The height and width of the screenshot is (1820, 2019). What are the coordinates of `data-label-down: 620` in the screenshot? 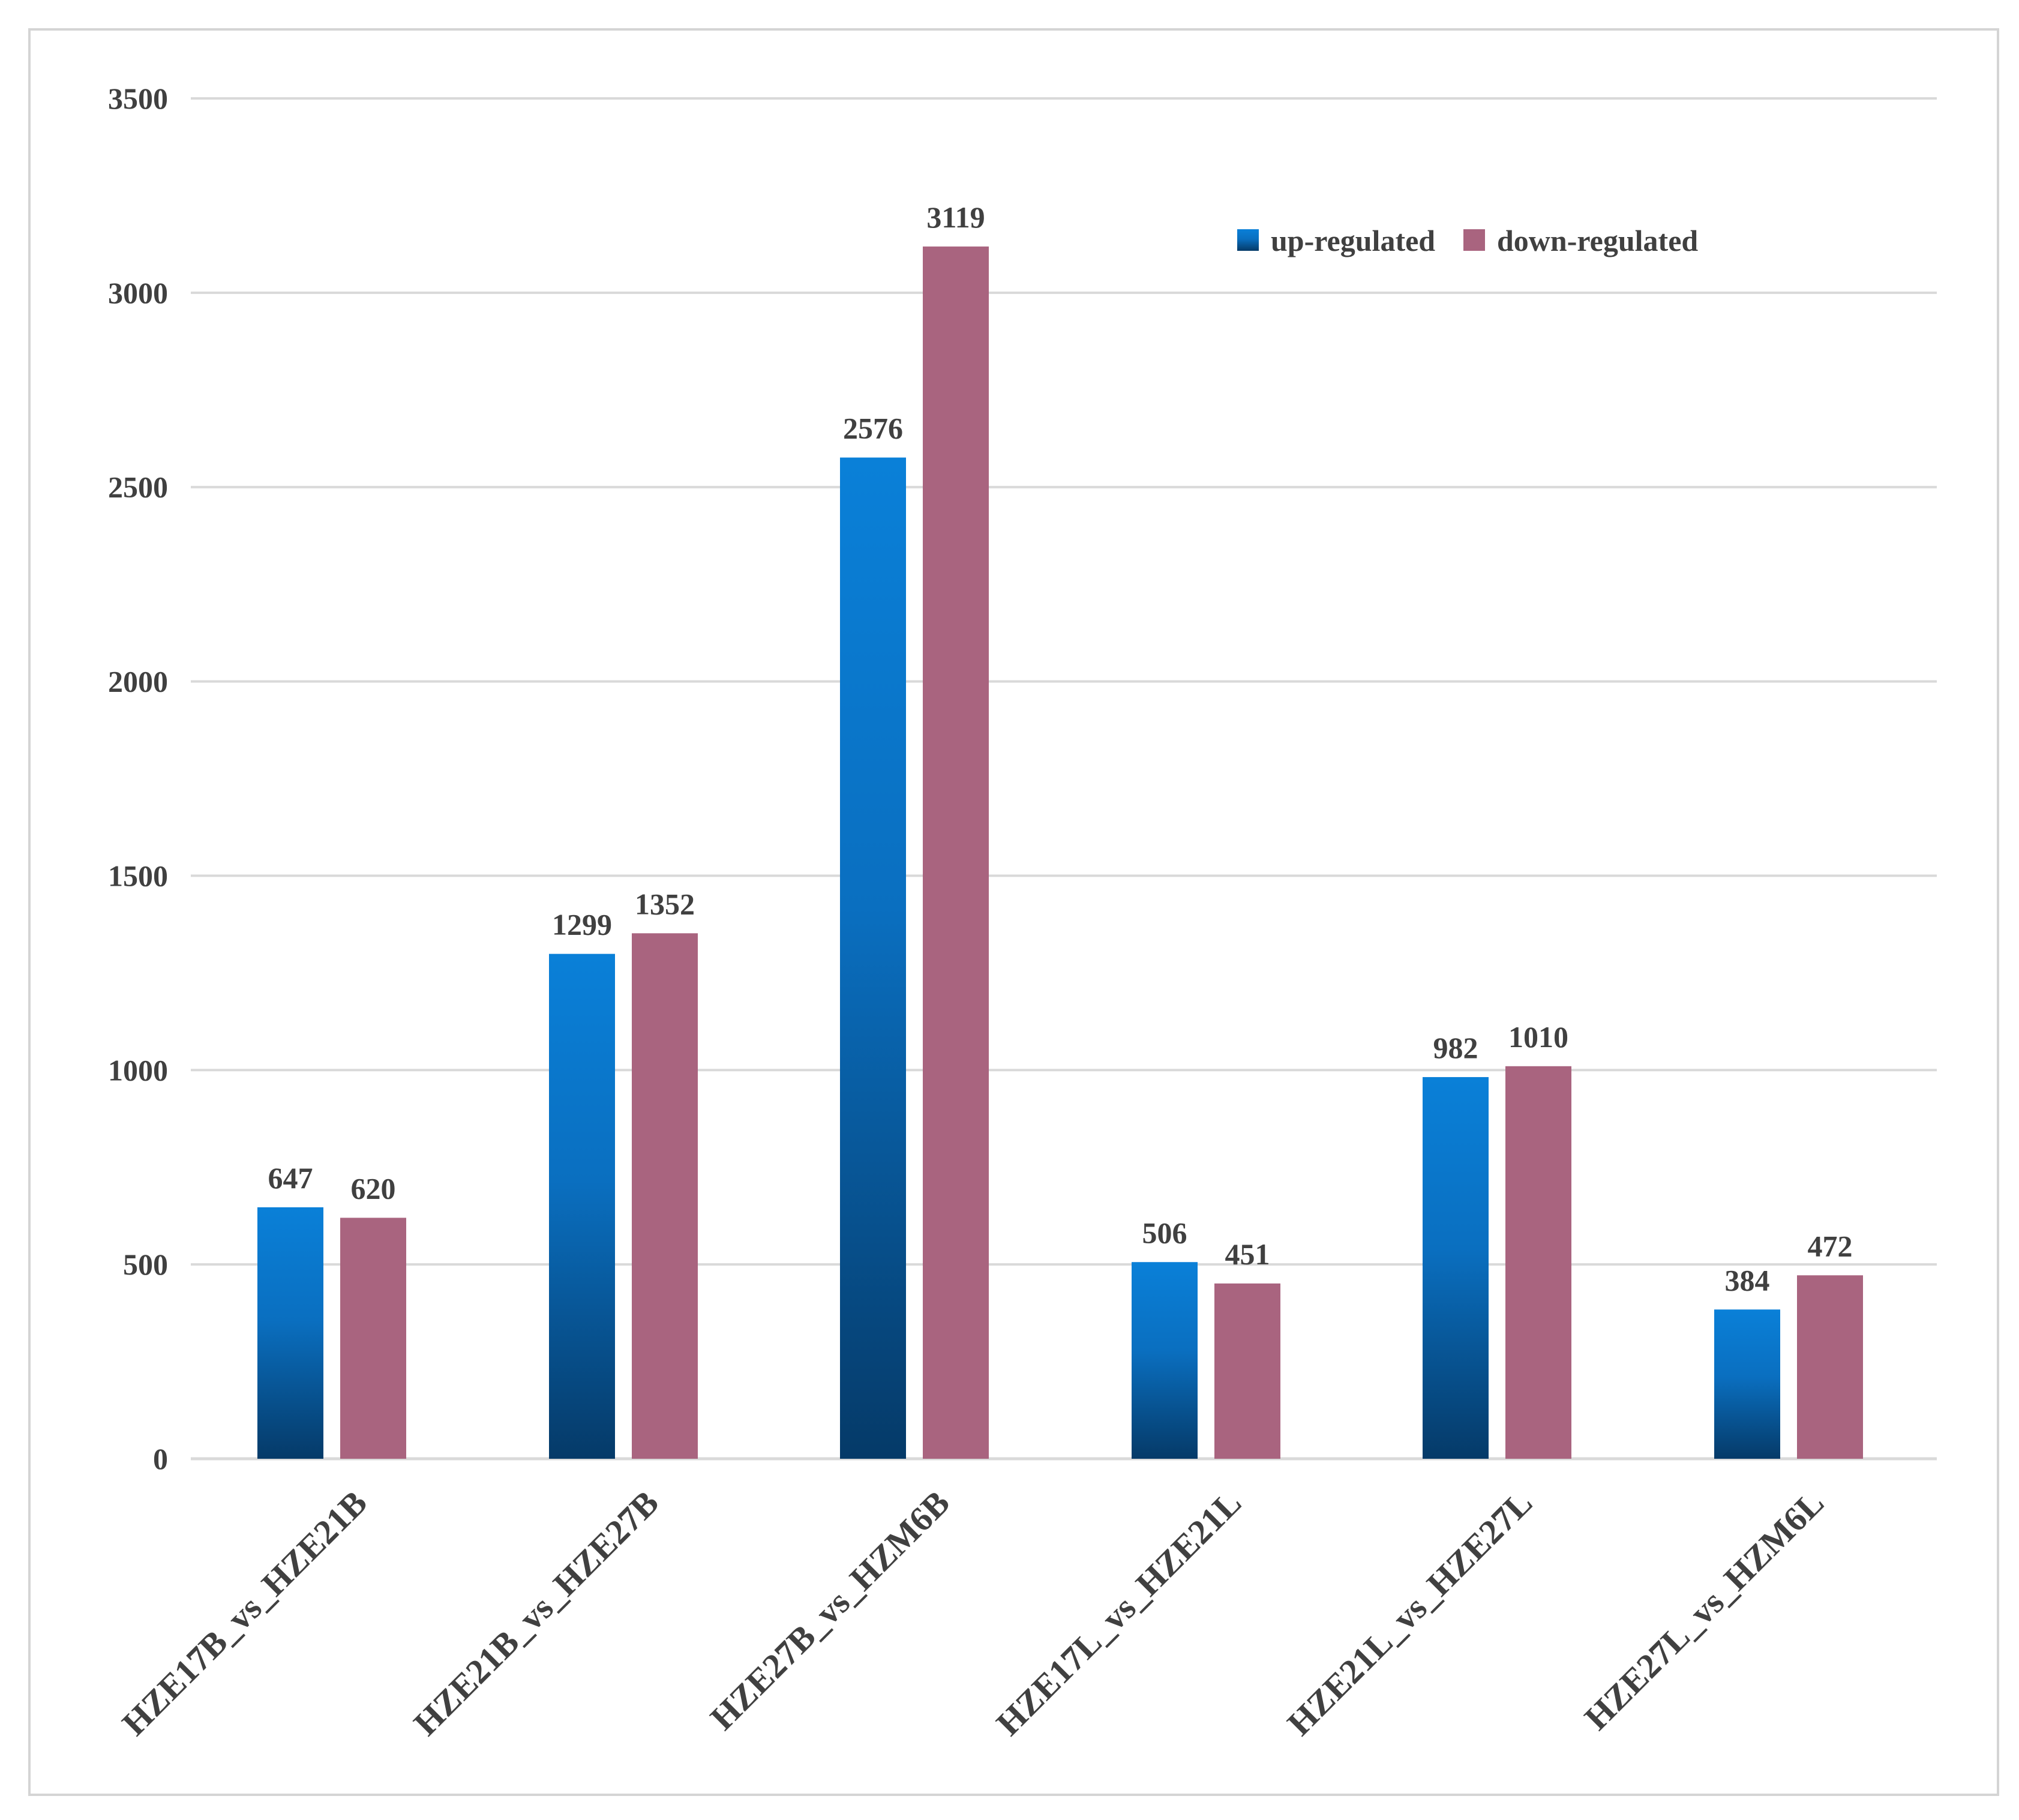 It's located at (373, 1188).